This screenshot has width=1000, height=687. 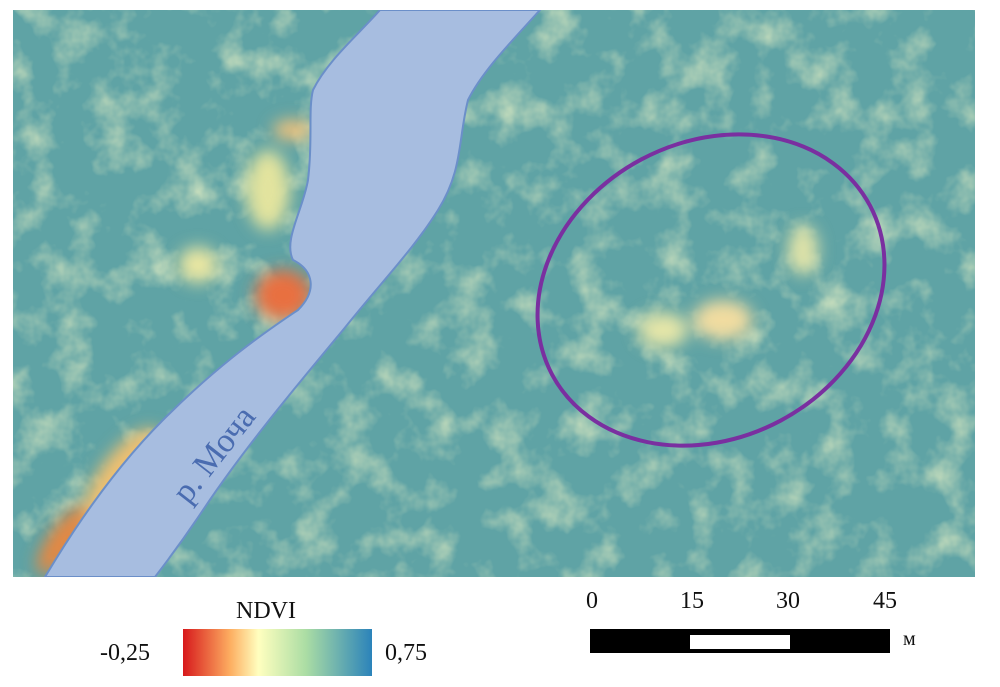 I want to click on scale-unit: м, so click(x=909, y=639).